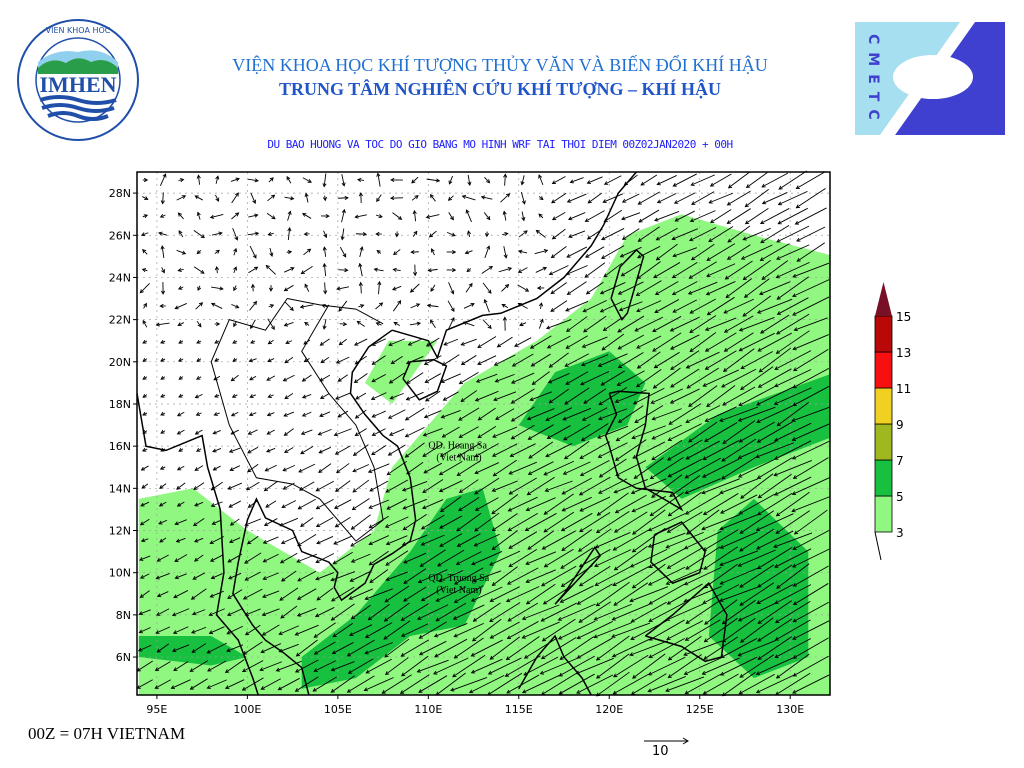  What do you see at coordinates (78, 84) in the screenshot?
I see `logo-center-text: IMHEN` at bounding box center [78, 84].